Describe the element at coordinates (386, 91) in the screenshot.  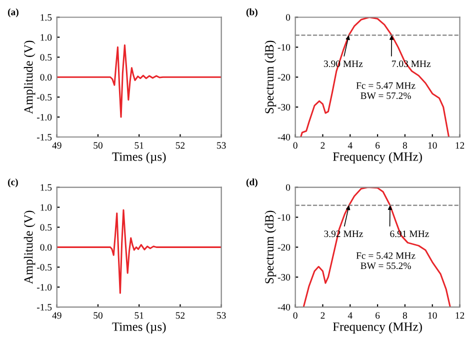
I see `annotation: Fc = 5.47 MHz BW = 57.2%` at that location.